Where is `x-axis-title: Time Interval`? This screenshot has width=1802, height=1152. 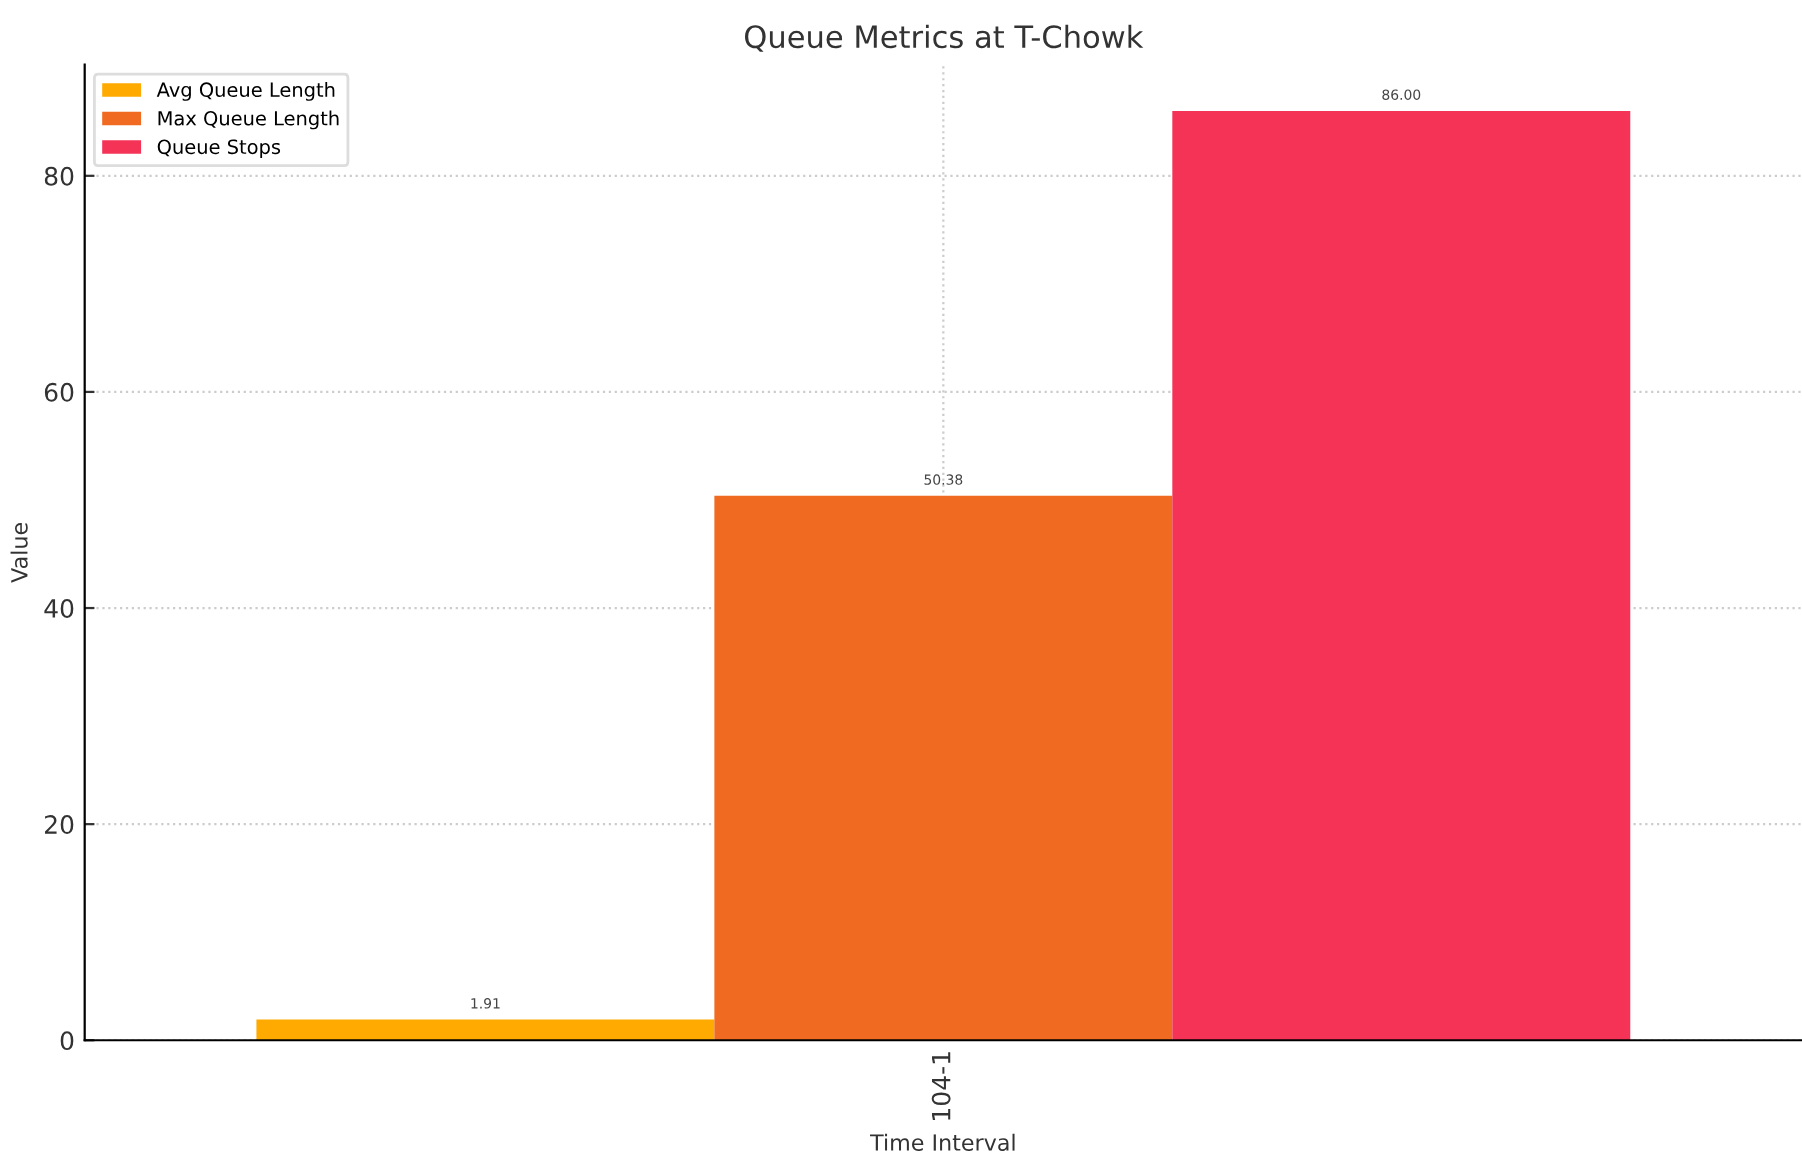 x-axis-title: Time Interval is located at coordinates (942, 1142).